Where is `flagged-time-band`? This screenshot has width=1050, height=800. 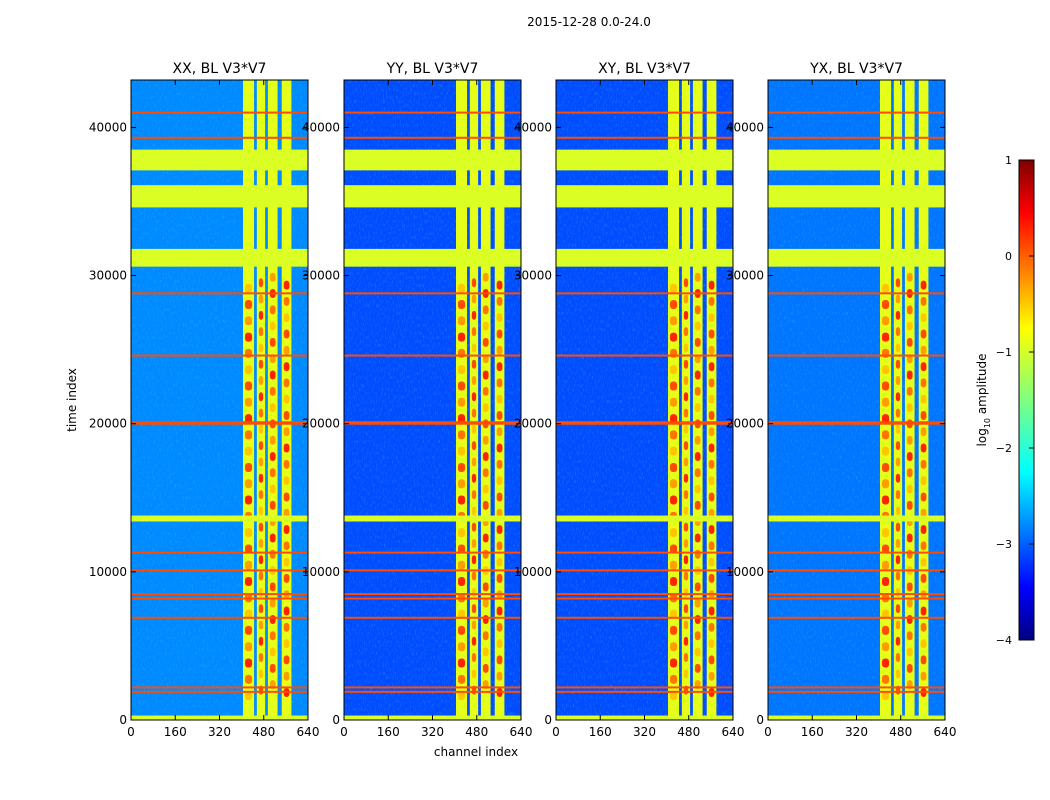 flagged-time-band is located at coordinates (432, 196).